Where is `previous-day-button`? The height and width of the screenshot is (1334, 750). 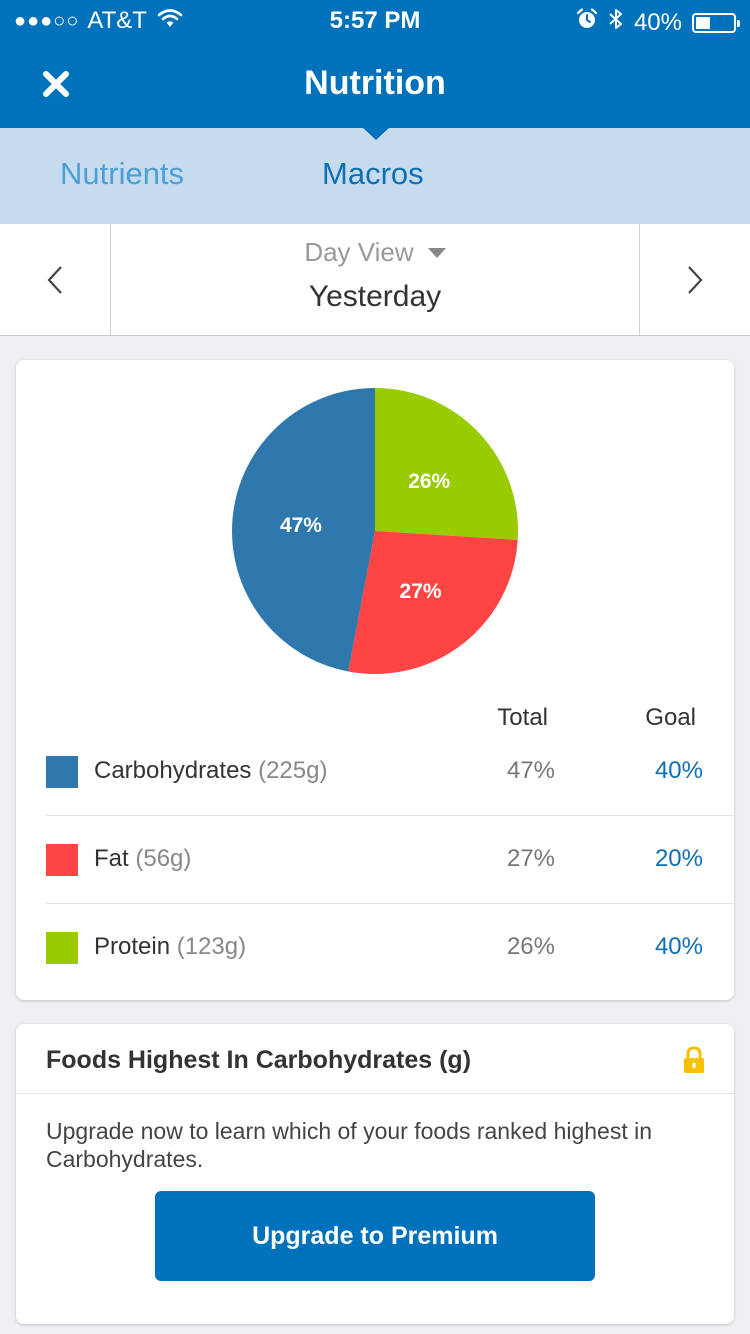
previous-day-button is located at coordinates (55, 279).